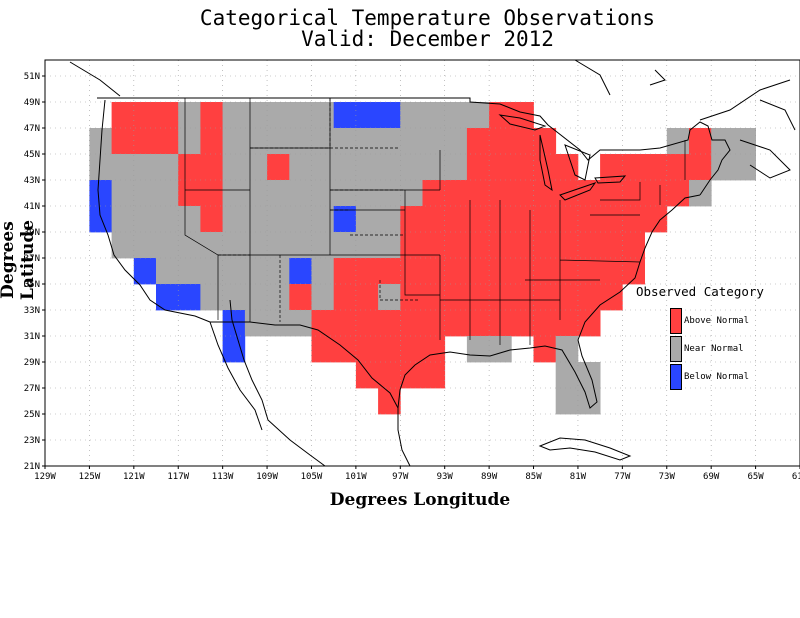 This screenshot has height=618, width=800. Describe the element at coordinates (445, 477) in the screenshot. I see `lon-tick-label: 93W` at that location.